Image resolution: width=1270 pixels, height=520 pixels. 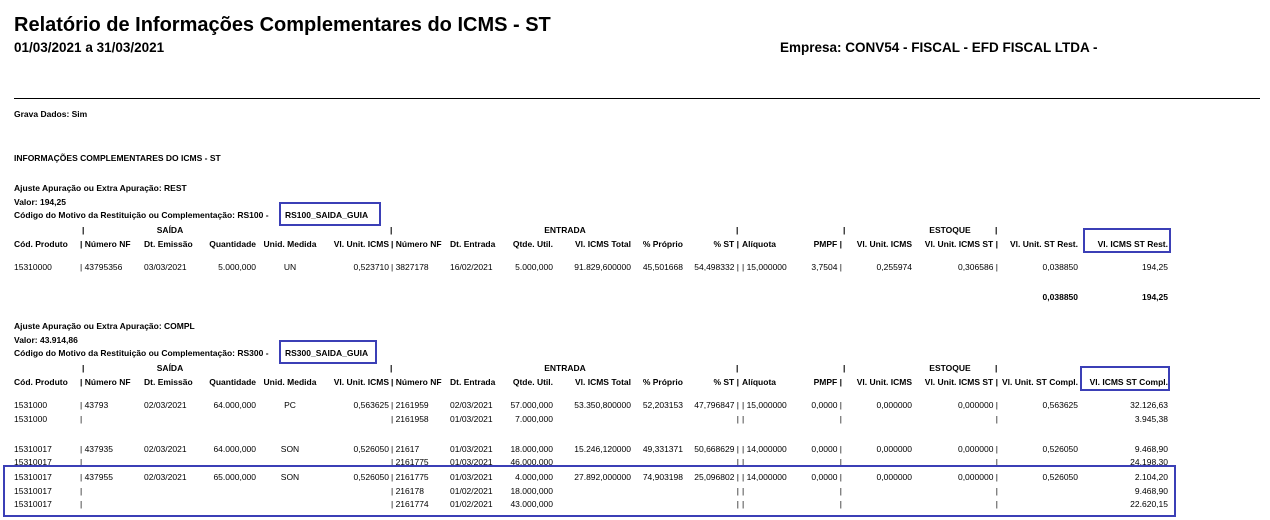 I want to click on column-header: PMPF |, so click(x=827, y=382).